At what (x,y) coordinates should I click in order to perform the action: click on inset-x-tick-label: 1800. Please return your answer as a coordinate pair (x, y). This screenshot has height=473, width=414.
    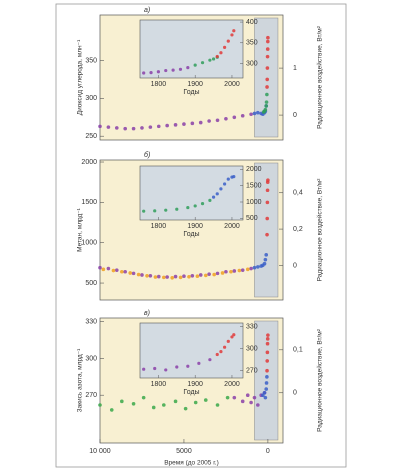
    Looking at the image, I should click on (159, 384).